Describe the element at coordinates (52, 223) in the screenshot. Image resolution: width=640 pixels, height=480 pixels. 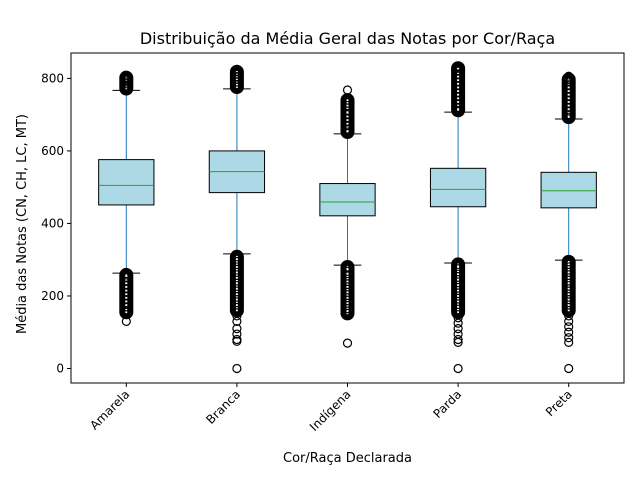
I see `y-tick-label: 400` at that location.